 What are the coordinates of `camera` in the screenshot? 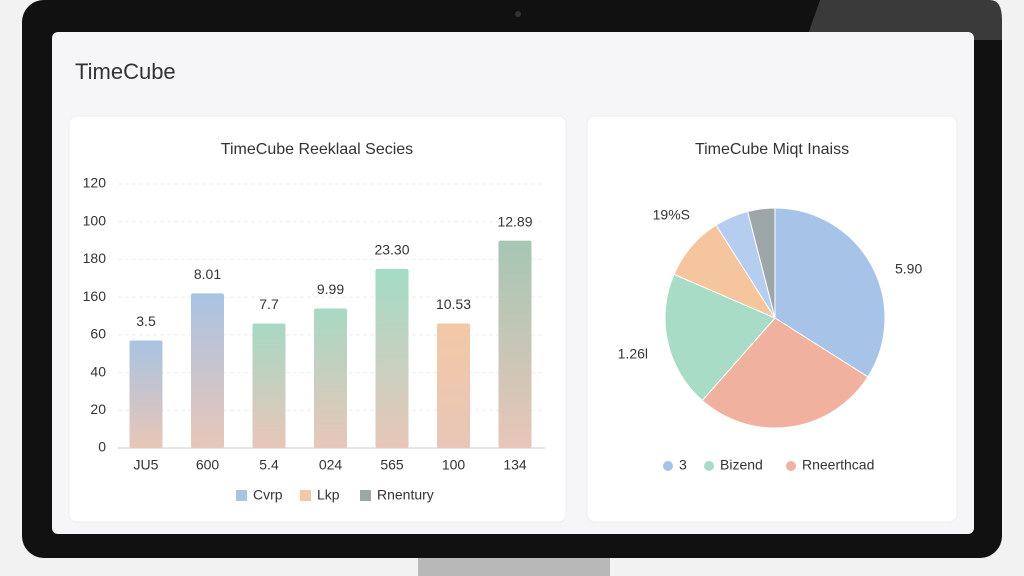 It's located at (518, 14).